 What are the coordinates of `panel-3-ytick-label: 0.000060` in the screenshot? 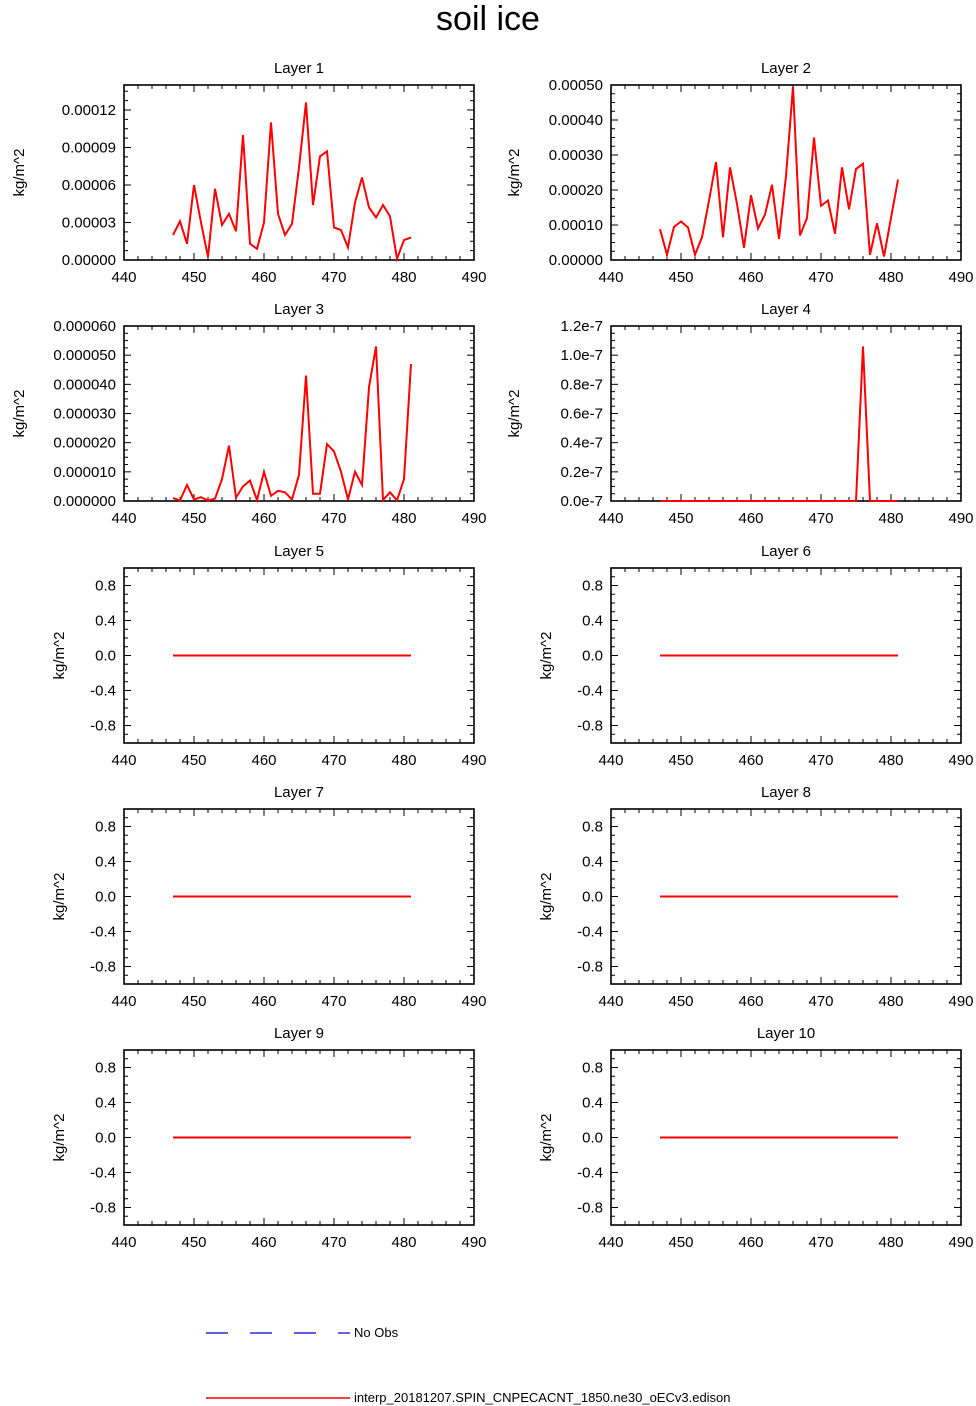 It's located at (84, 326).